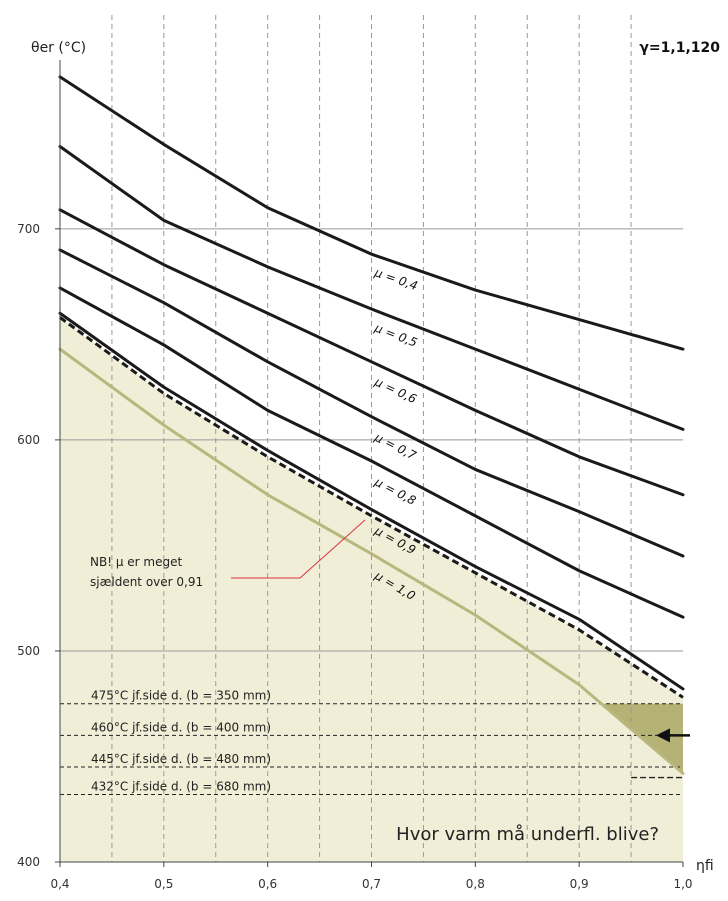 The image size is (728, 901). I want to click on x-axis-title: ηfi, so click(705, 866).